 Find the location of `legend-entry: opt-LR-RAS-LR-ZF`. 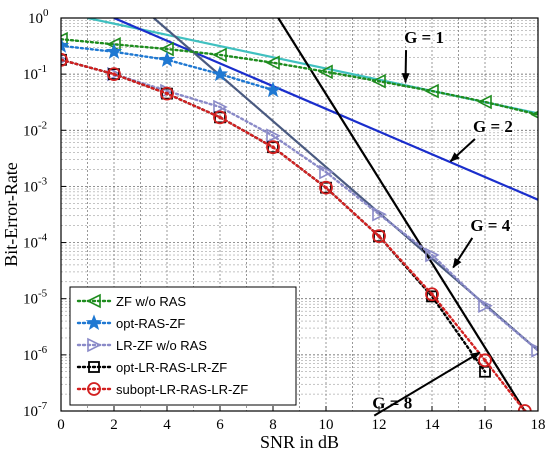

legend-entry: opt-LR-RAS-LR-ZF is located at coordinates (151, 367).